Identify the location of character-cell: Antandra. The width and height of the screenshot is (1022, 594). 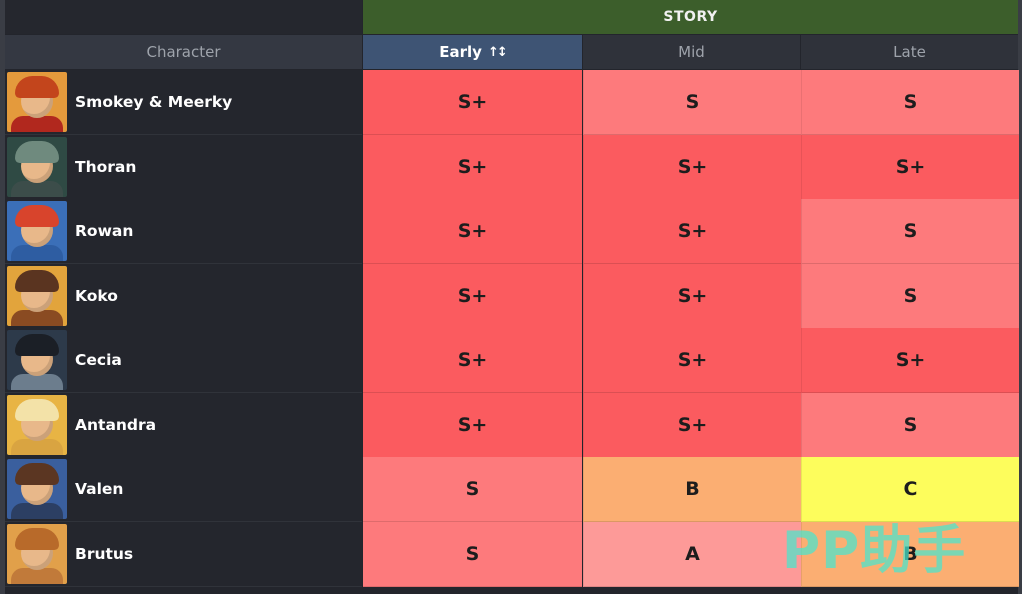
(183, 425).